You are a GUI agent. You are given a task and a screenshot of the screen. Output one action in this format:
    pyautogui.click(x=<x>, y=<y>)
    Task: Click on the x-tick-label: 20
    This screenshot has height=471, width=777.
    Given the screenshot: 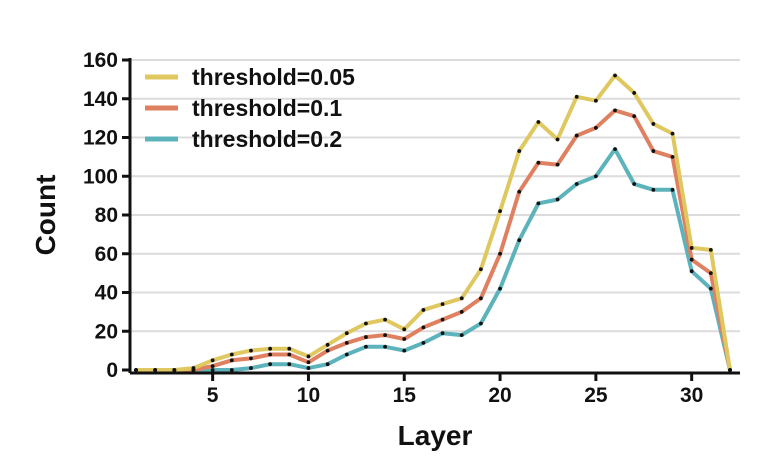 What is the action you would take?
    pyautogui.click(x=499, y=395)
    